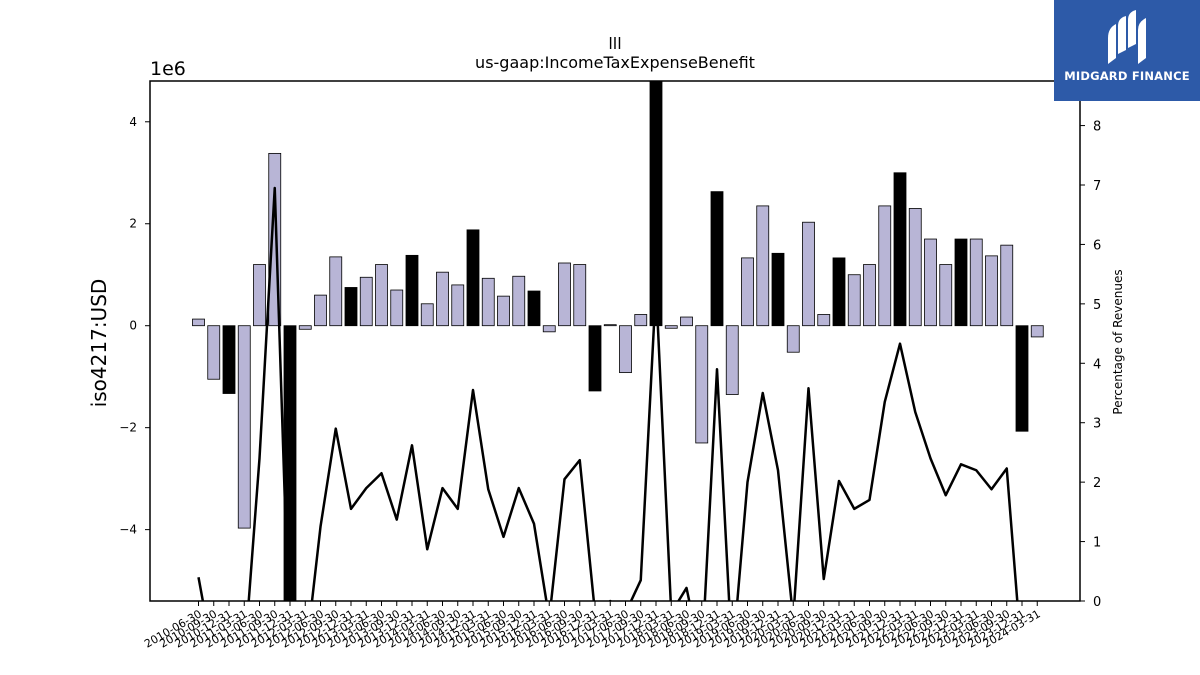 The width and height of the screenshot is (1200, 675). What do you see at coordinates (133, 122) in the screenshot?
I see `y-tick-label: 4` at bounding box center [133, 122].